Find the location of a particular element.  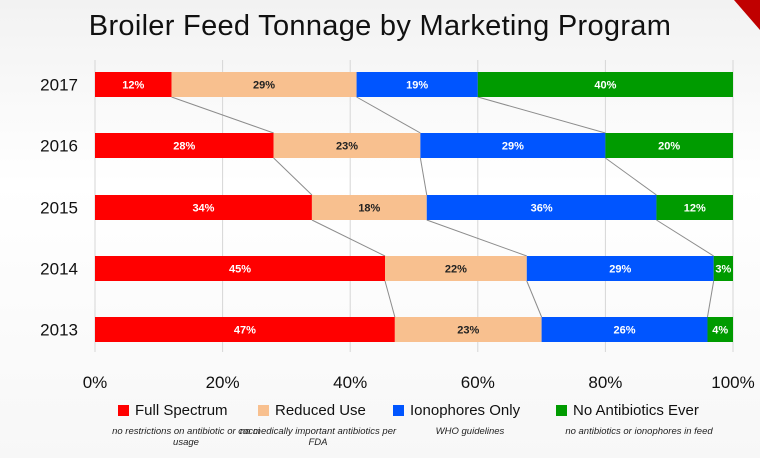

data-label: 40% is located at coordinates (605, 86).